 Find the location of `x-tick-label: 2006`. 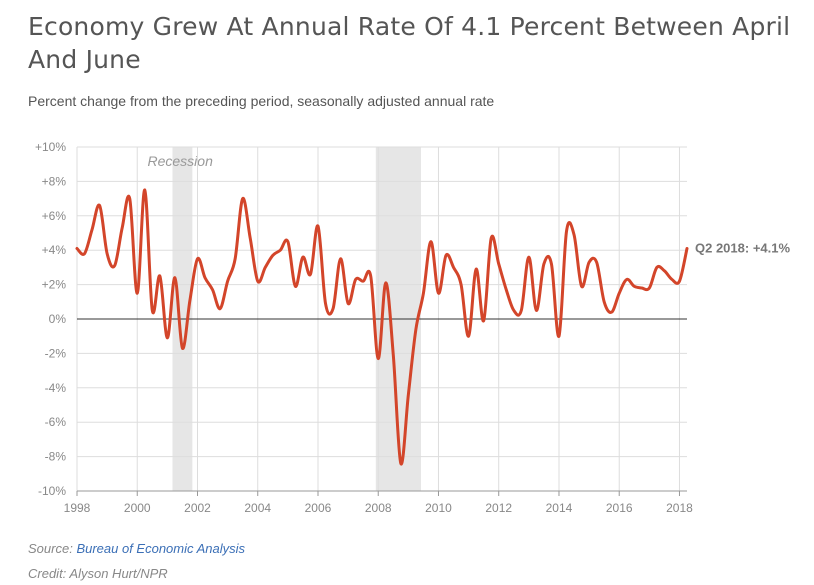

x-tick-label: 2006 is located at coordinates (318, 508).